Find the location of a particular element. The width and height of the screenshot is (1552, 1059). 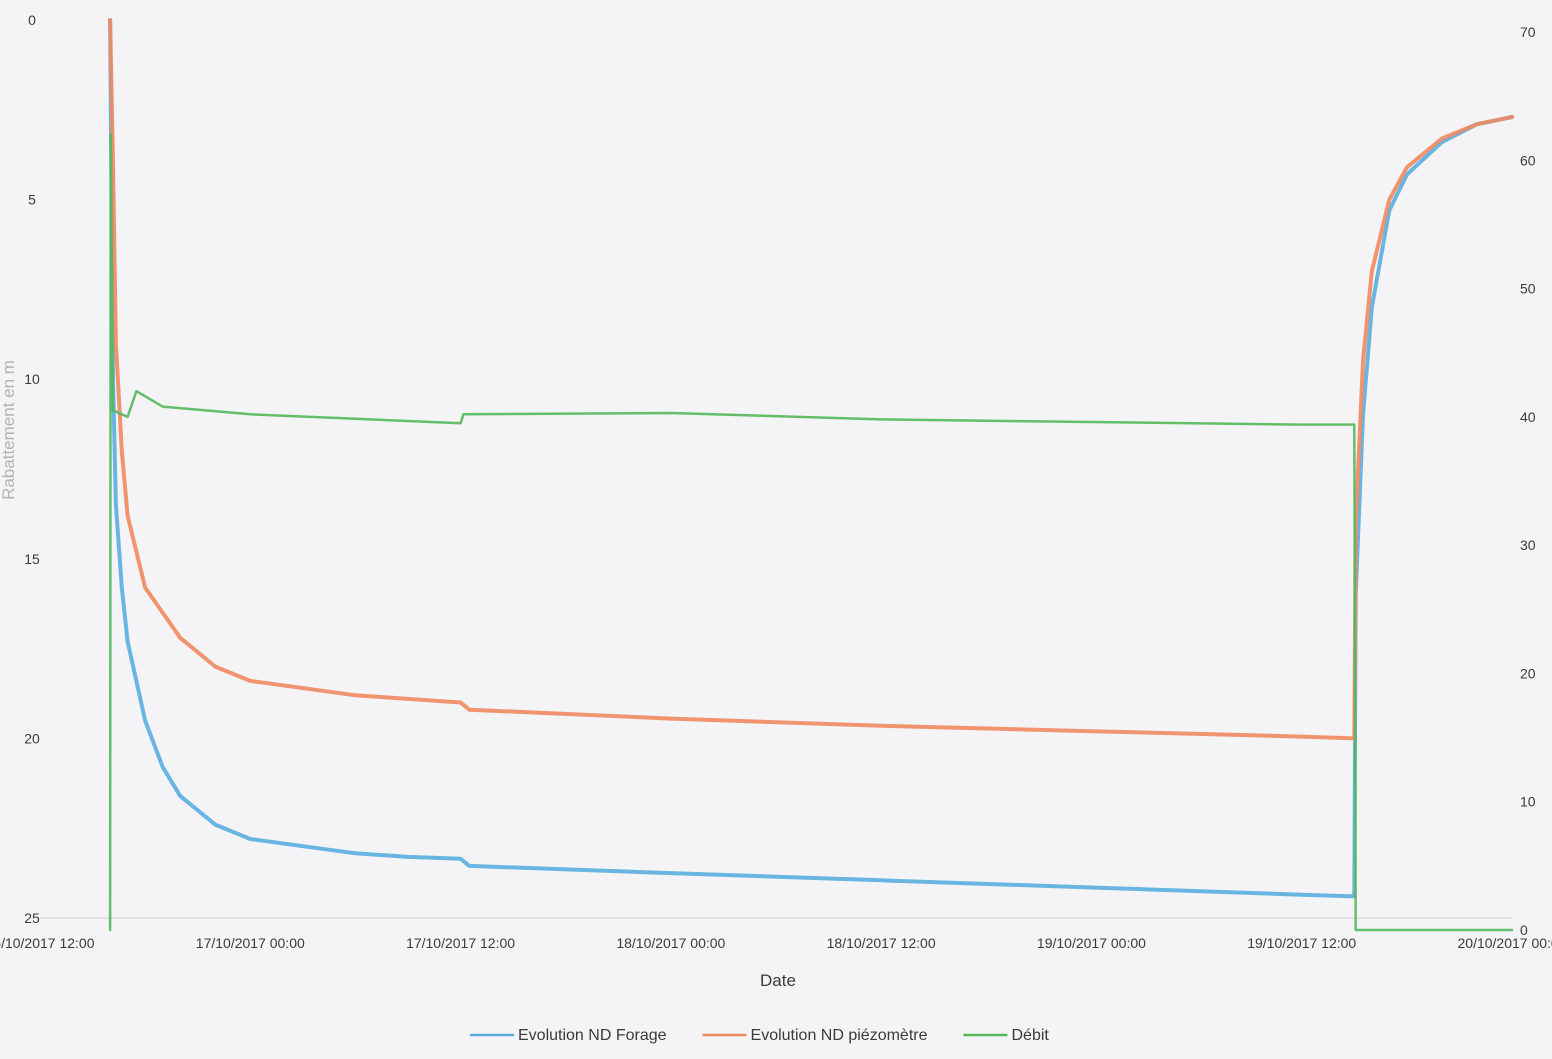

y-axis-left-title: Rabattement en m is located at coordinates (9, 430).